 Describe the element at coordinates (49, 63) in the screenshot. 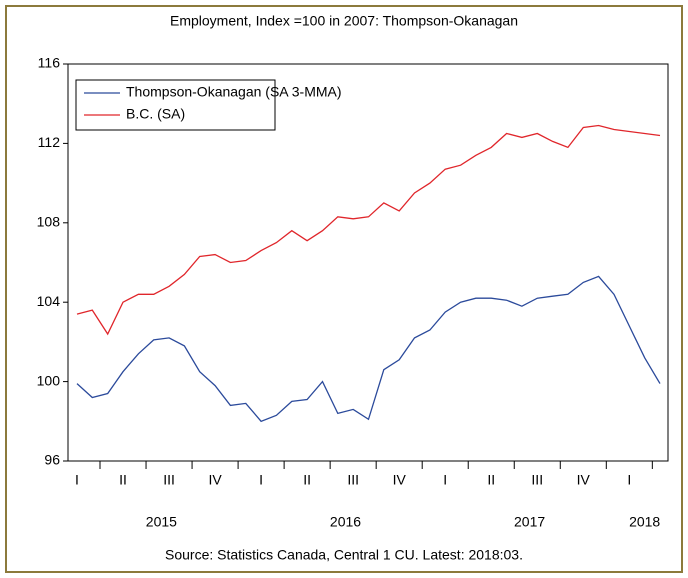

I see `y-tick-label: 116` at that location.